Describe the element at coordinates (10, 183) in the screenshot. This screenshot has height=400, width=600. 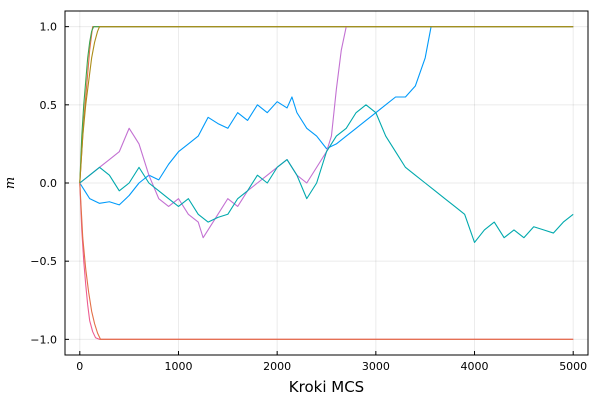
I see `y-axis-label: m` at that location.